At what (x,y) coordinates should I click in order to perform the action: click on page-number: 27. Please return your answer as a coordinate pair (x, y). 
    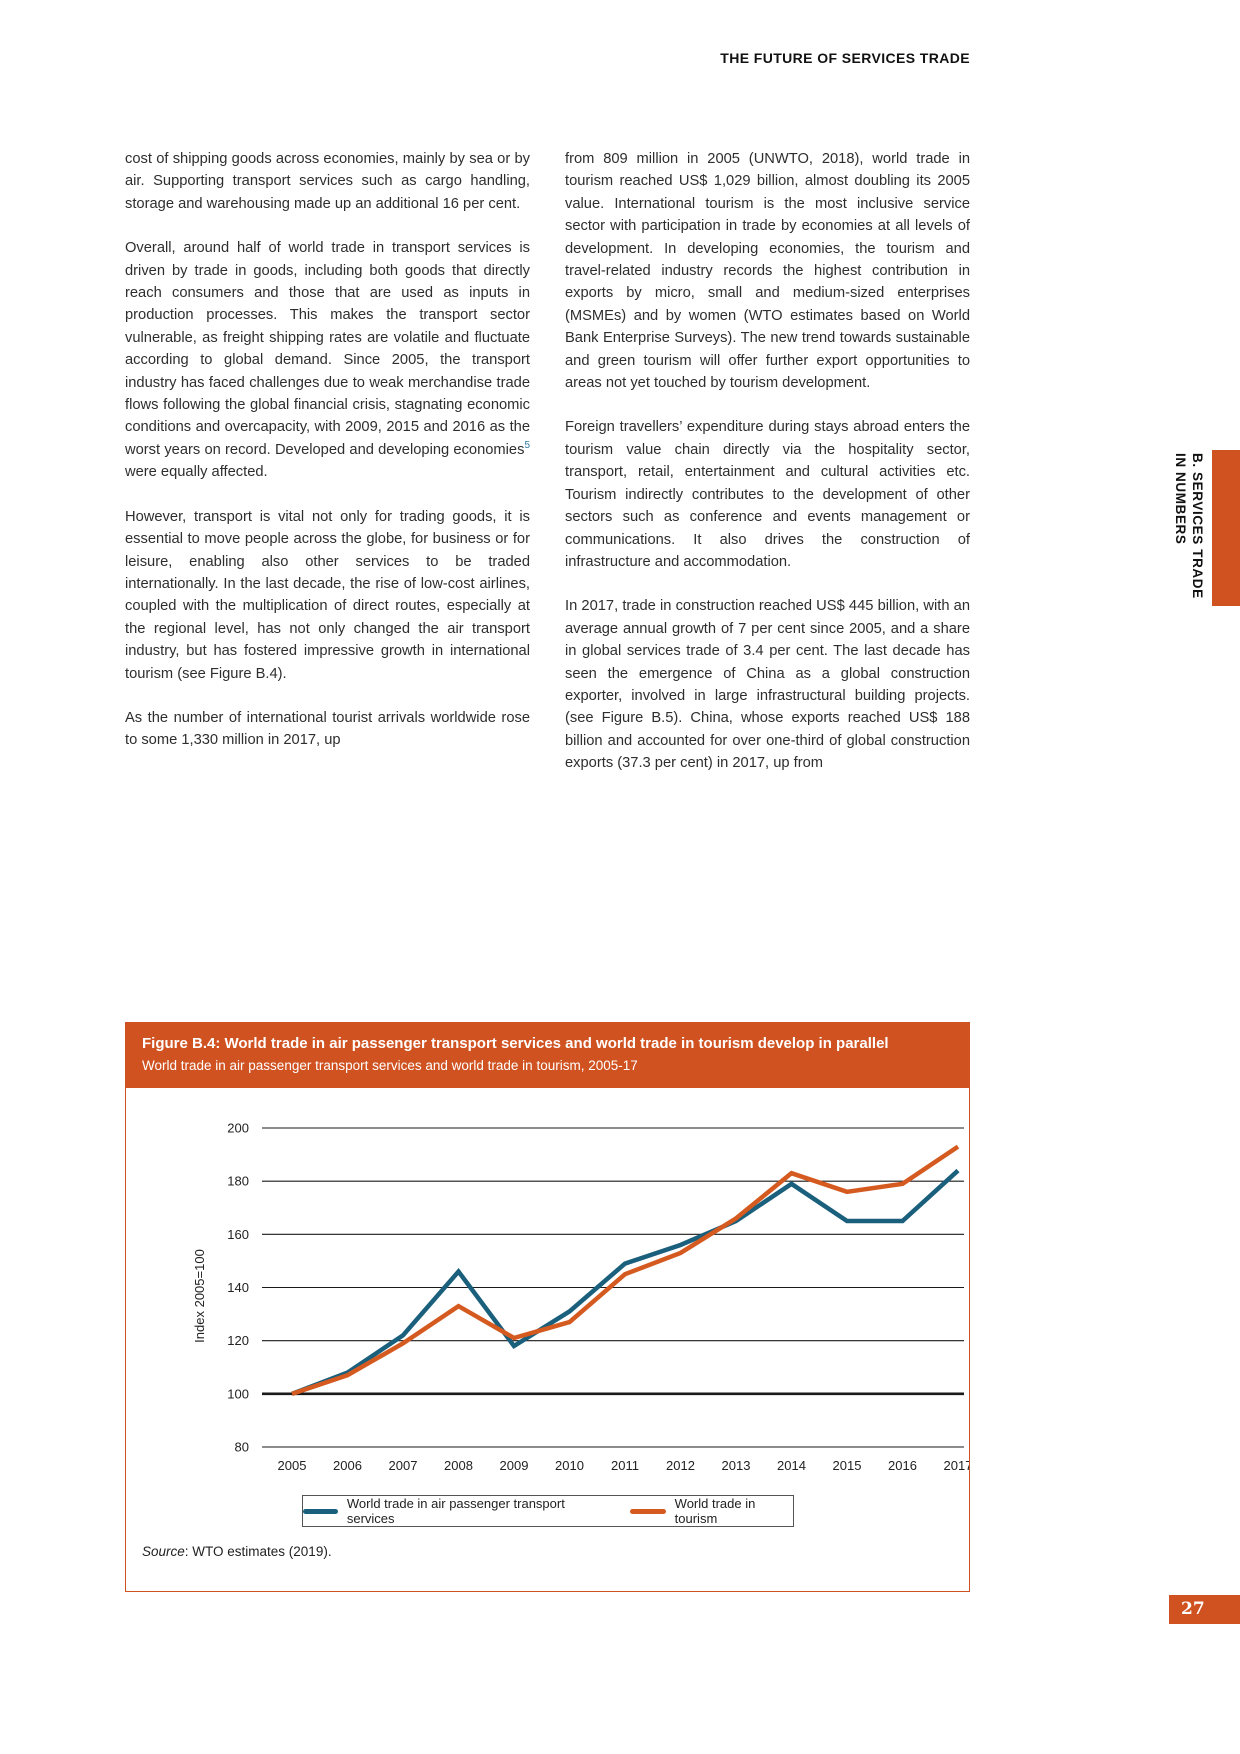
    Looking at the image, I should click on (1204, 1609).